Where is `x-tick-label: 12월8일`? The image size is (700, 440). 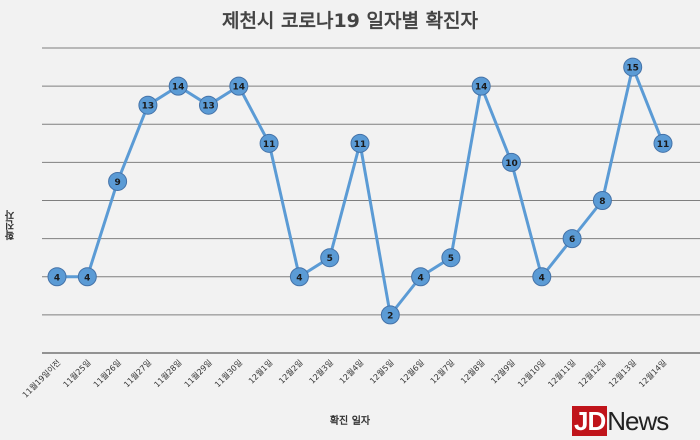
x-tick-label: 12월8일 is located at coordinates (472, 371).